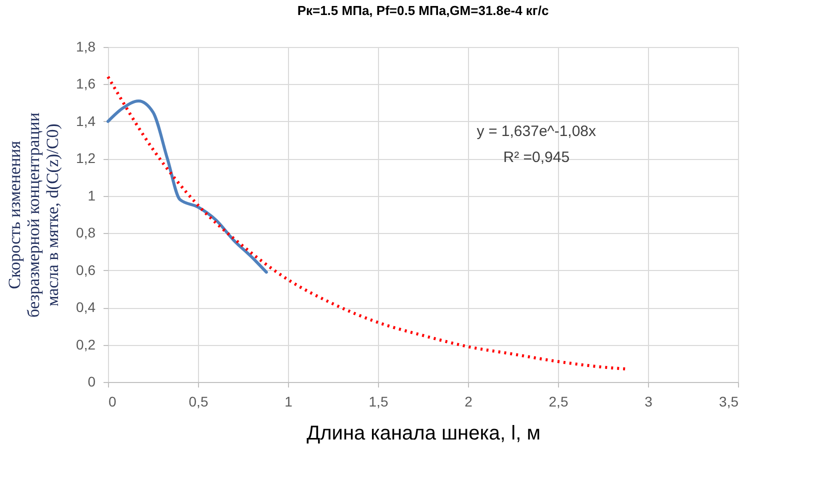 The height and width of the screenshot is (504, 835). Describe the element at coordinates (198, 402) in the screenshot. I see `x-tick-label: 0,5` at that location.